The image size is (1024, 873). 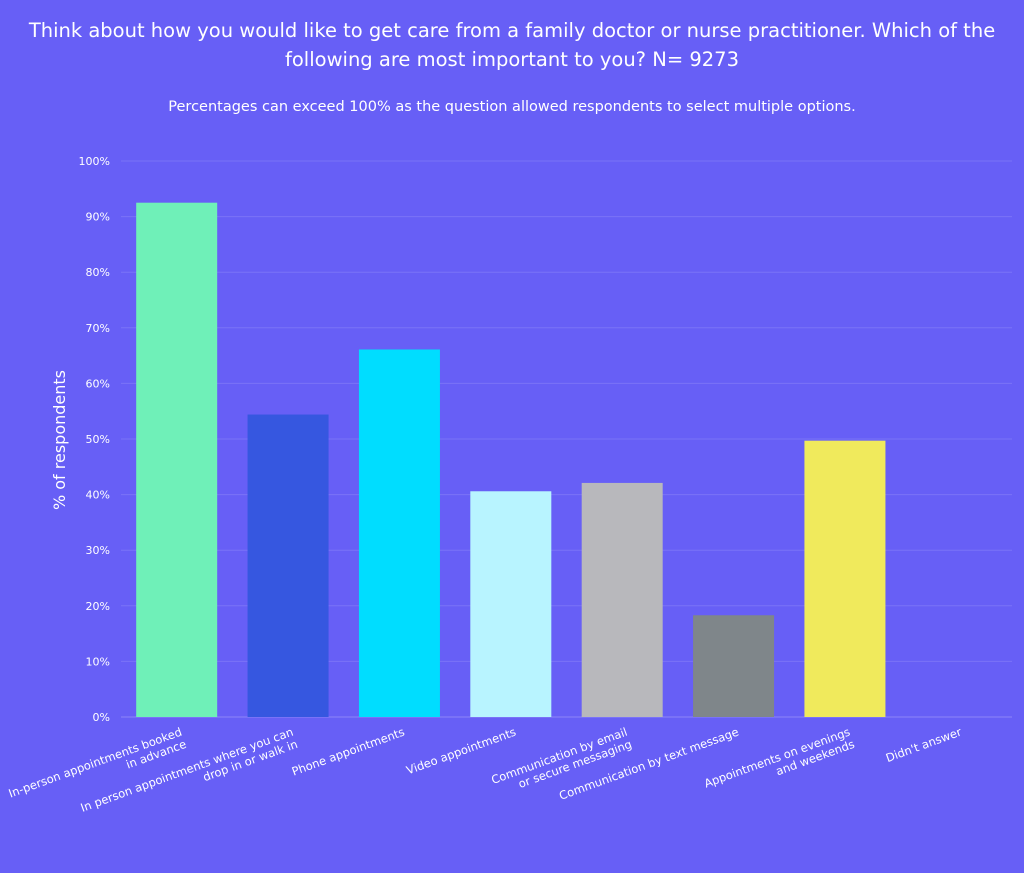 I want to click on y-tick-label: 20%, so click(x=98, y=606).